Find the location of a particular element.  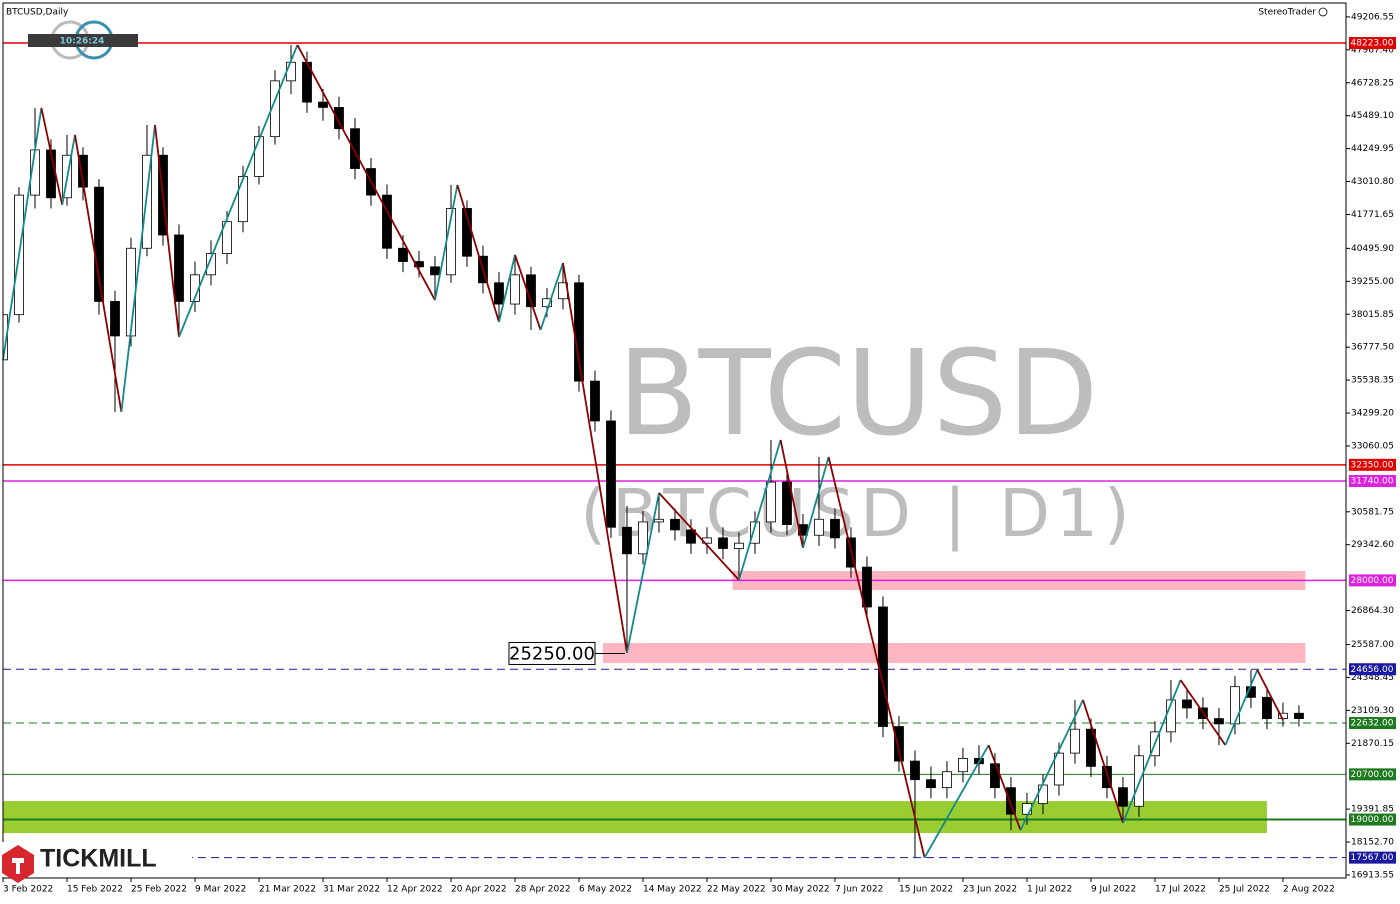

x-tick-label: 9 Mar 2022 is located at coordinates (220, 890).